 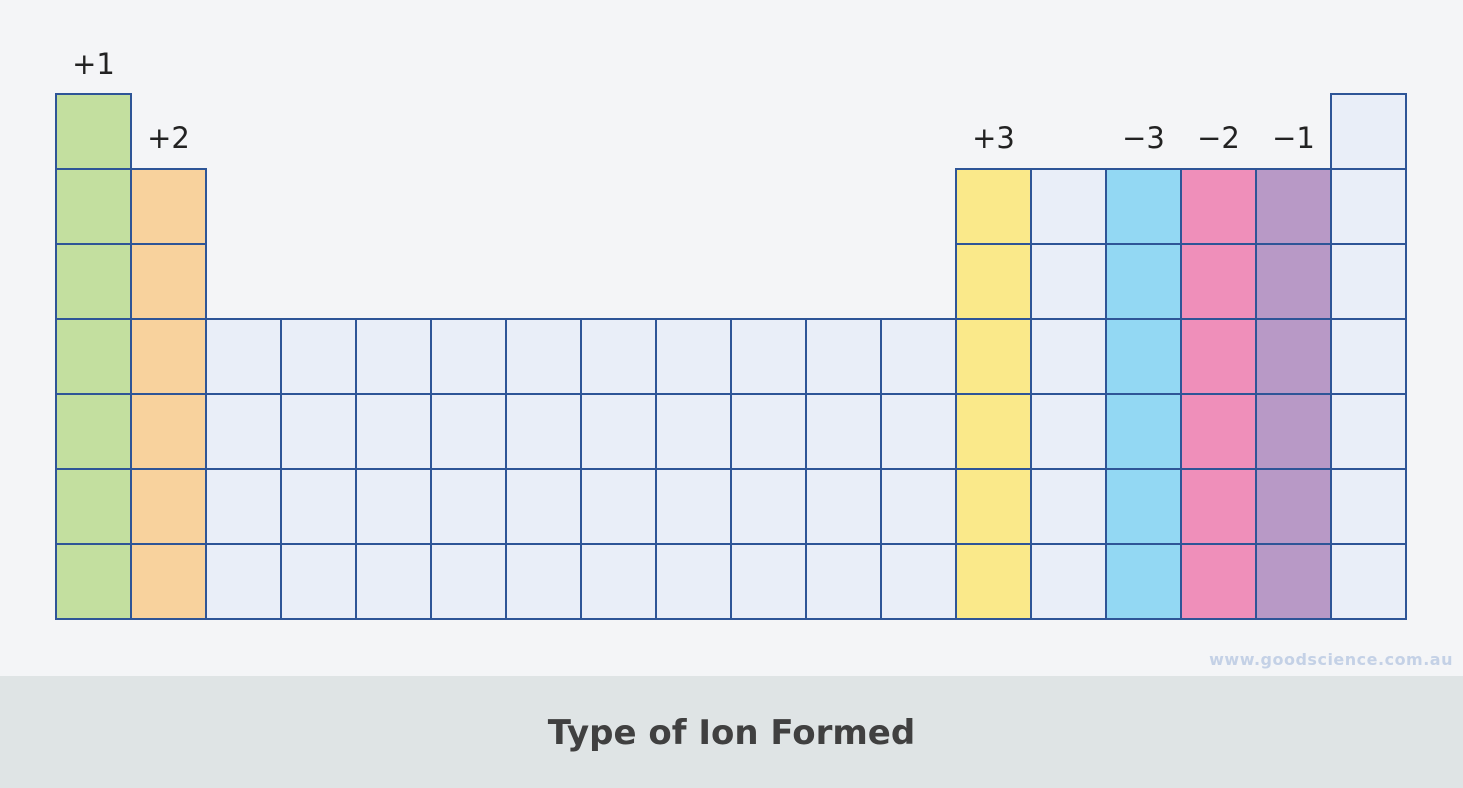 I want to click on group-1-ion-label: +1, so click(x=93, y=64).